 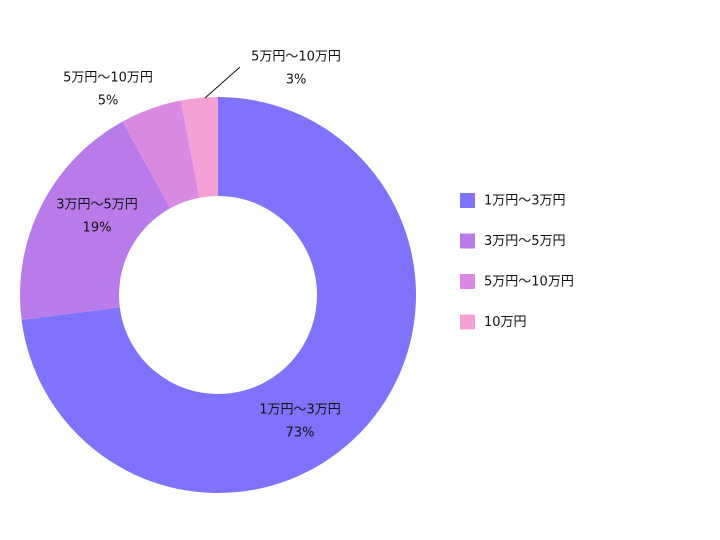 What do you see at coordinates (505, 322) in the screenshot?
I see `legend-label: 10万円` at bounding box center [505, 322].